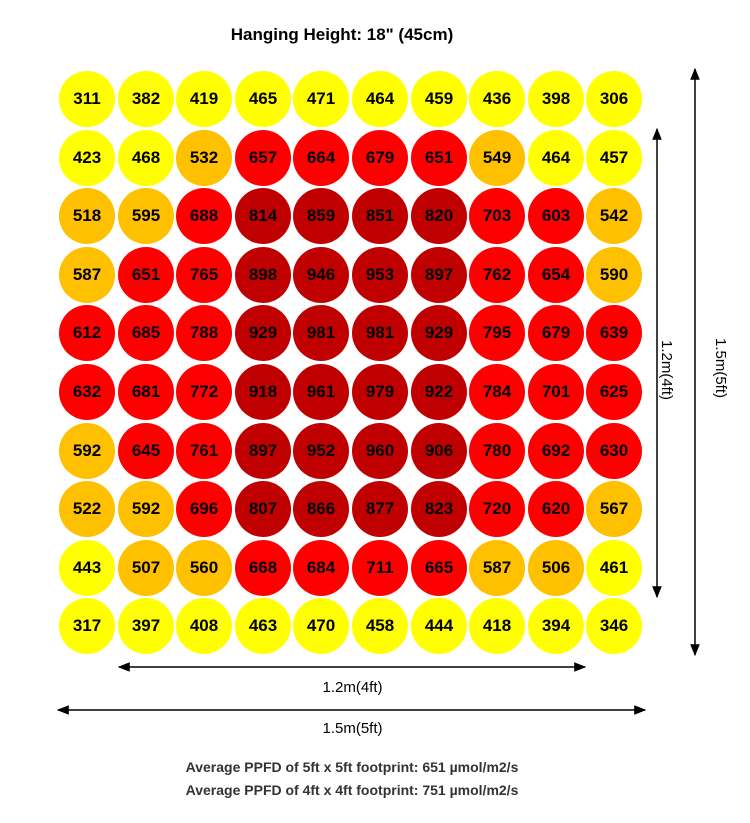  What do you see at coordinates (380, 275) in the screenshot?
I see `ppfd-cell: 953` at bounding box center [380, 275].